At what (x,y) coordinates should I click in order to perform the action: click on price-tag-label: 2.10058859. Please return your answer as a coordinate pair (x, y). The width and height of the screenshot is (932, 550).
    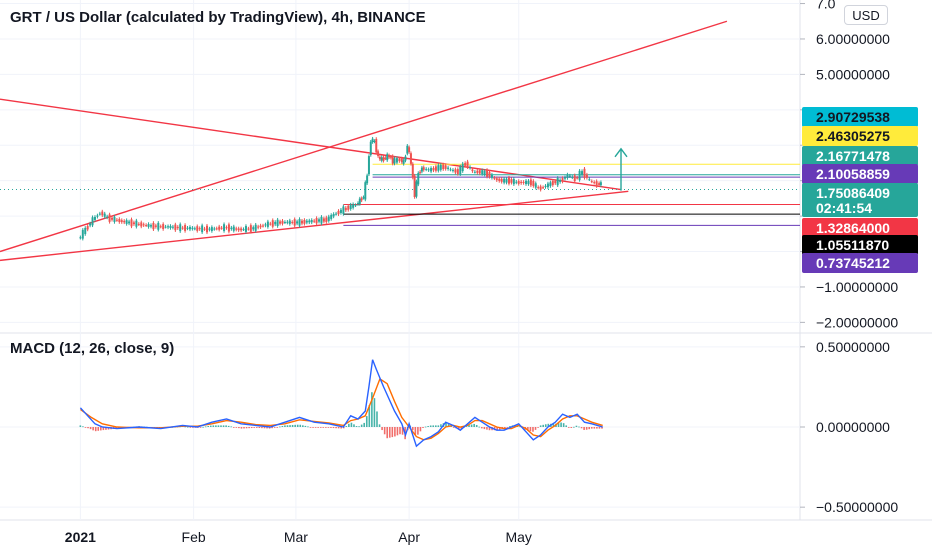
    Looking at the image, I should click on (853, 174).